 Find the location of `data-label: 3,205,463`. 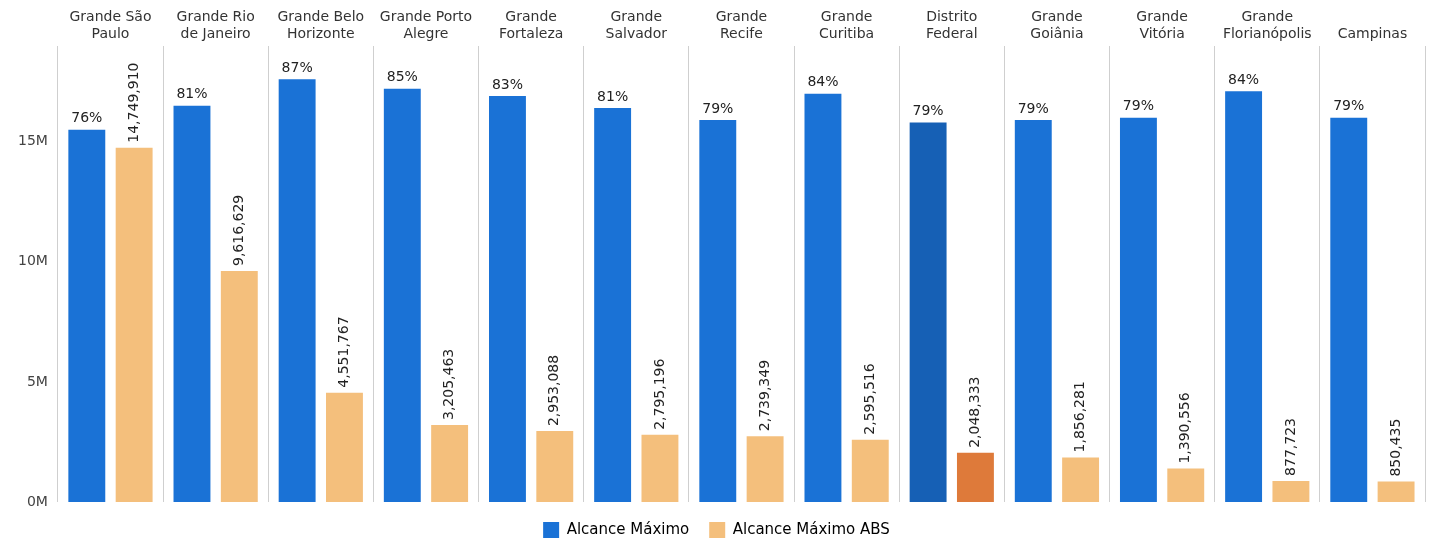

data-label: 3,205,463 is located at coordinates (448, 384).